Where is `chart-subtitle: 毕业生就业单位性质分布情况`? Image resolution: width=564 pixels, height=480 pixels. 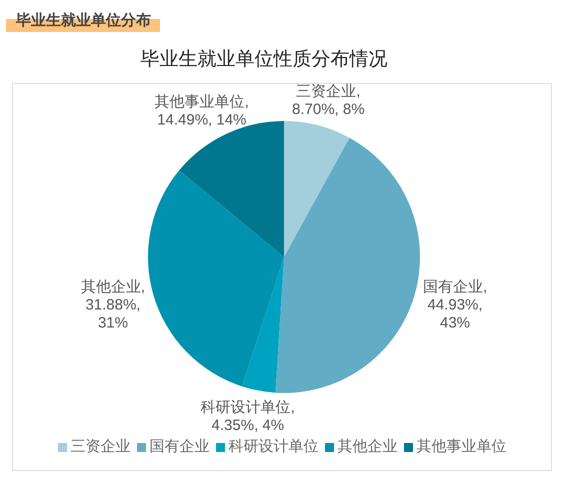
chart-subtitle: 毕业生就业单位性质分布情况 is located at coordinates (264, 60).